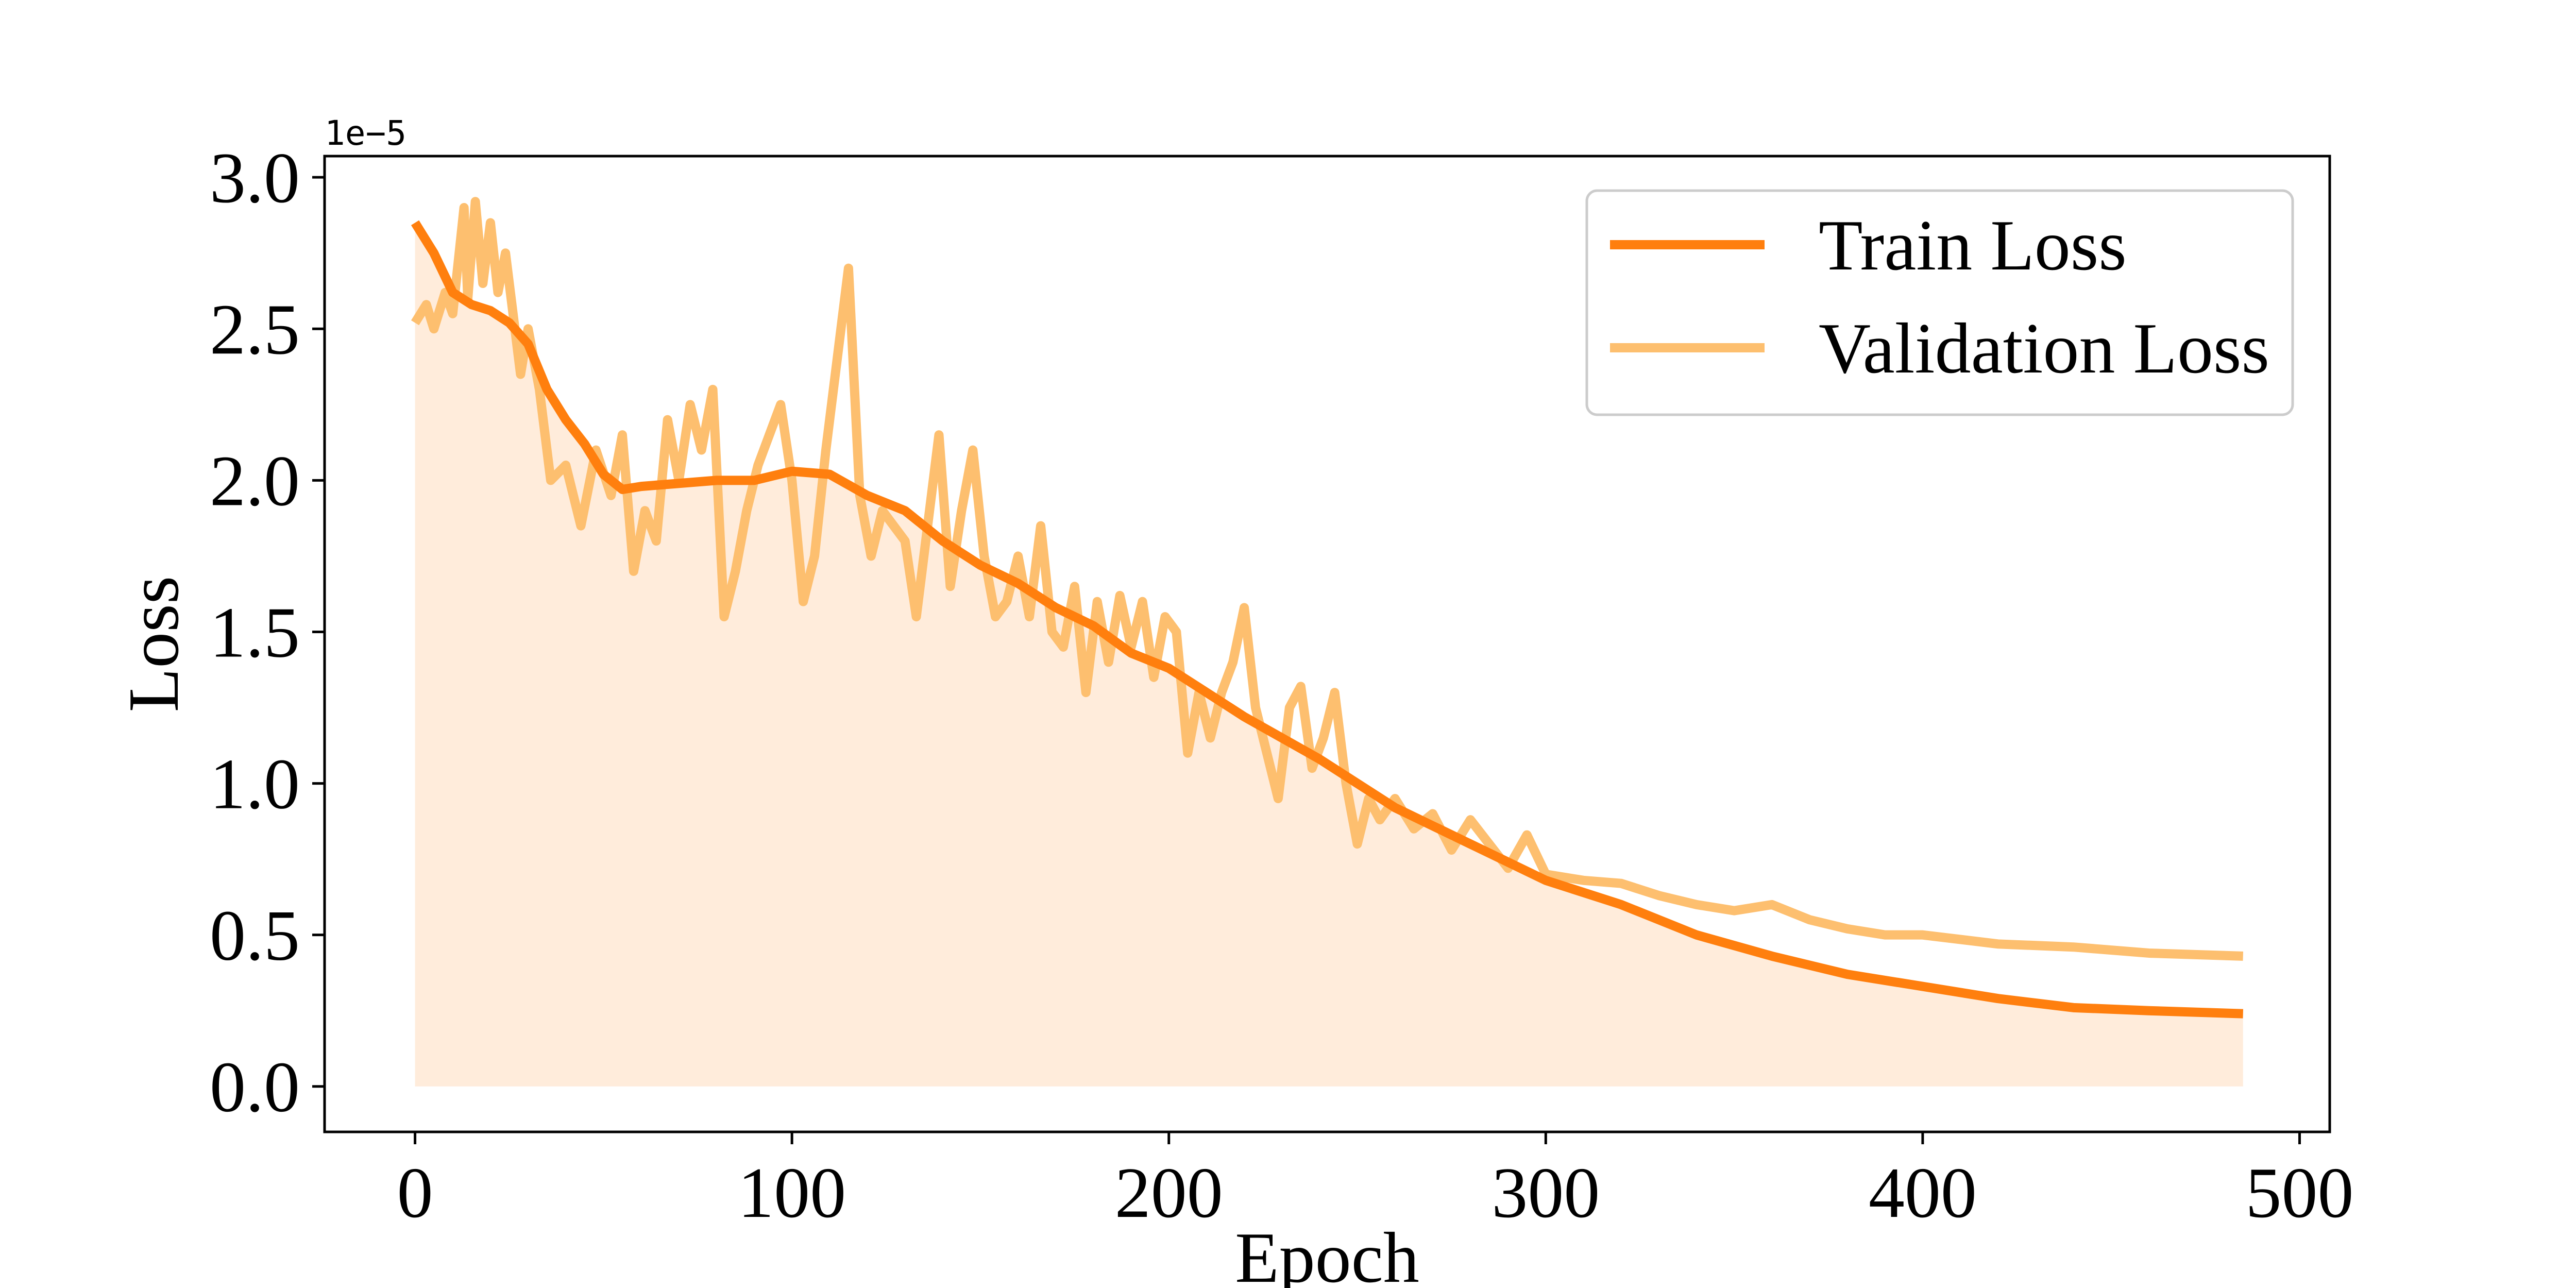 The height and width of the screenshot is (1288, 2576). I want to click on x-tick-label: 500, so click(2299, 1193).